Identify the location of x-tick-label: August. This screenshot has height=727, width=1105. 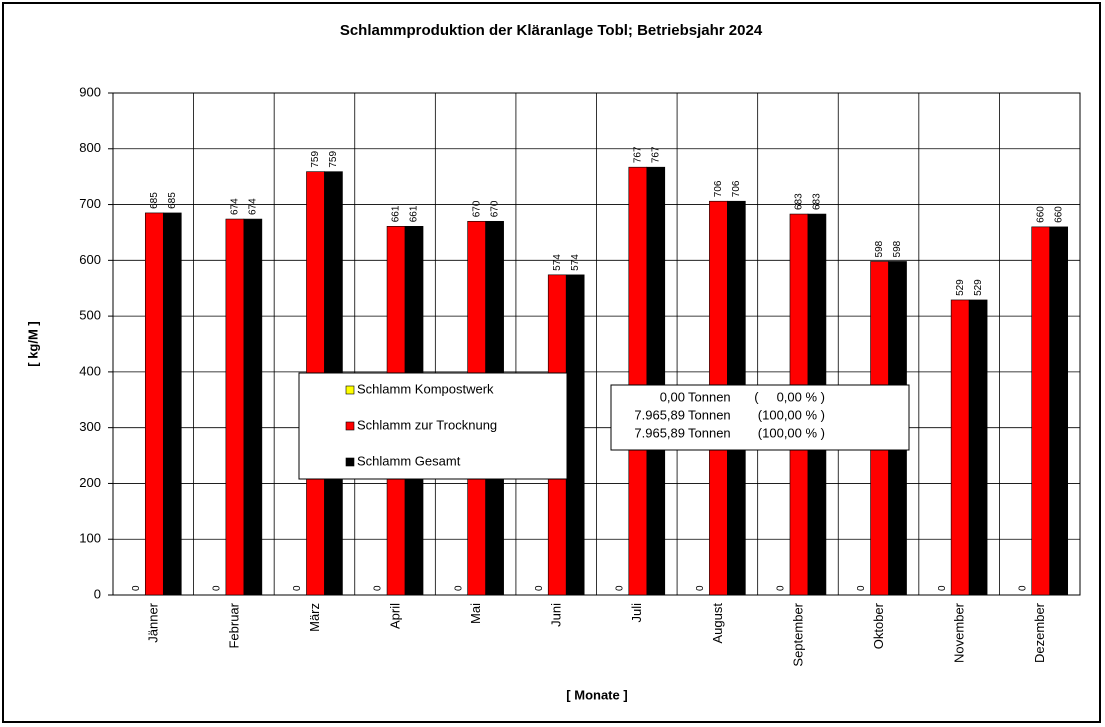
(717, 623).